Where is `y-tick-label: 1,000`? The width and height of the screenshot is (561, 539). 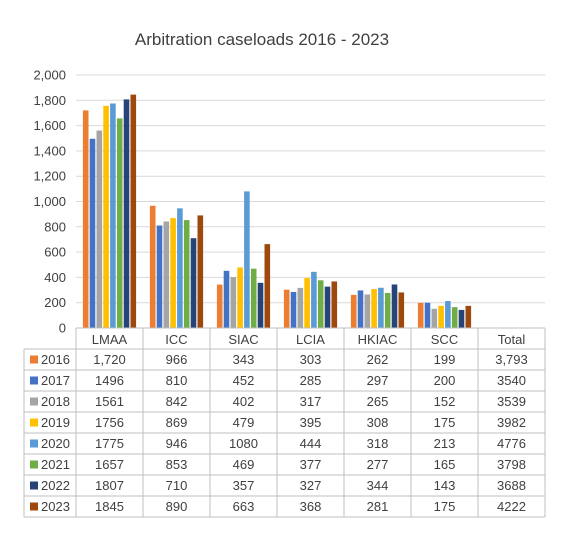
y-tick-label: 1,000 is located at coordinates (49, 201).